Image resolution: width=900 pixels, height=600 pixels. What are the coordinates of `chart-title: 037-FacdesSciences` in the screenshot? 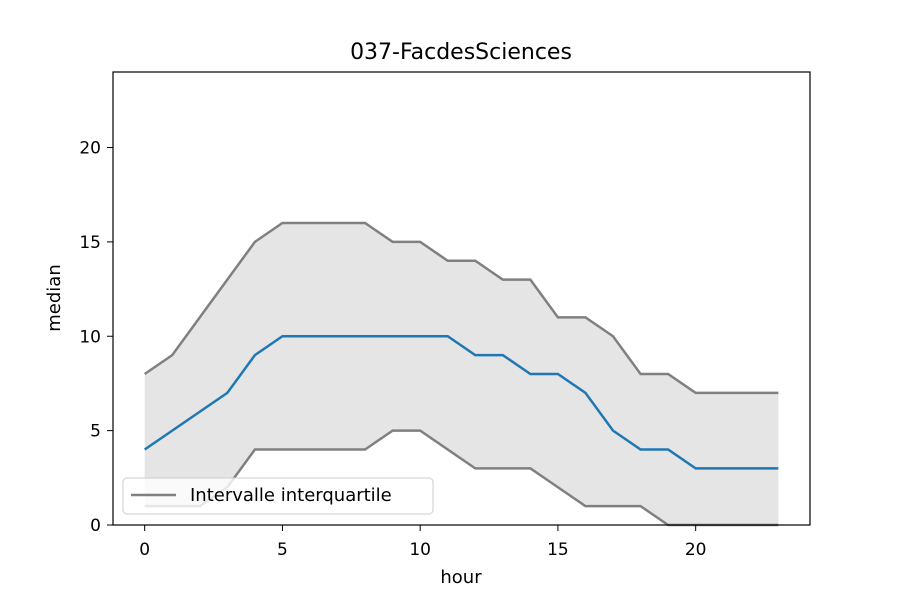 It's located at (461, 52).